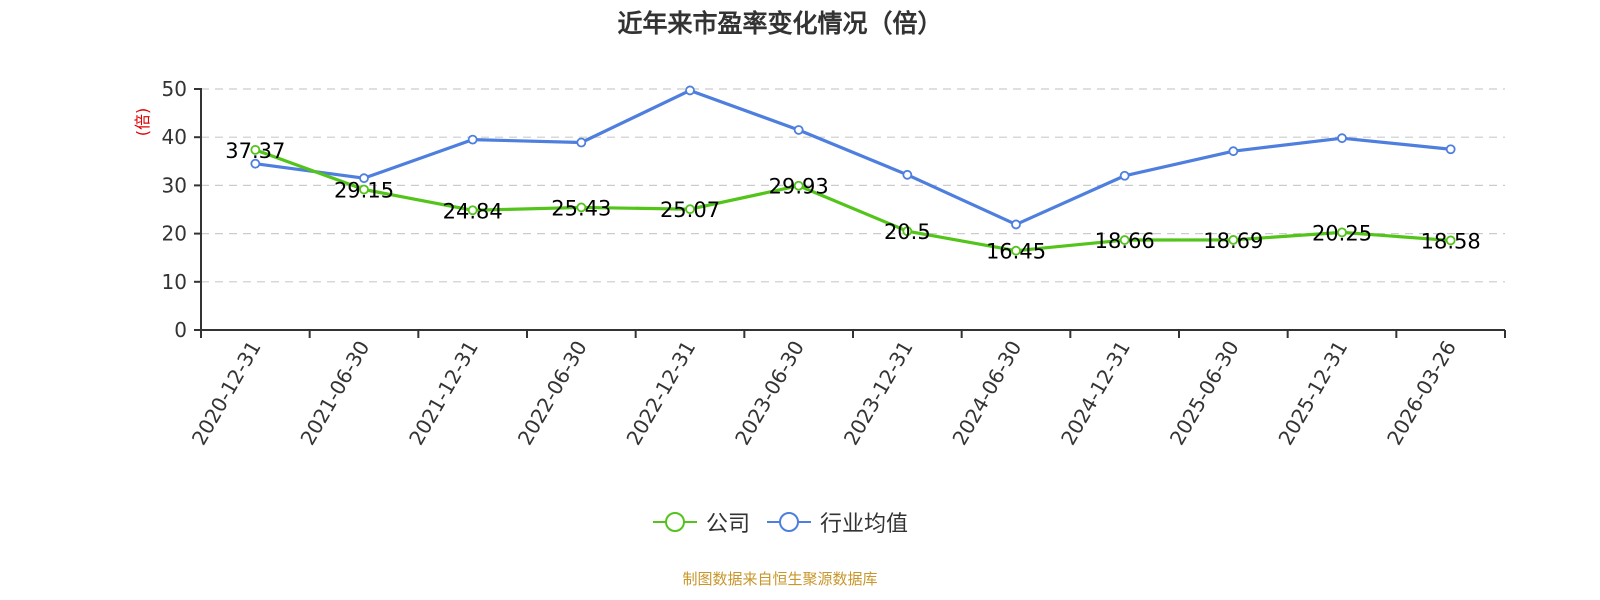  I want to click on company-line, so click(852, 200).